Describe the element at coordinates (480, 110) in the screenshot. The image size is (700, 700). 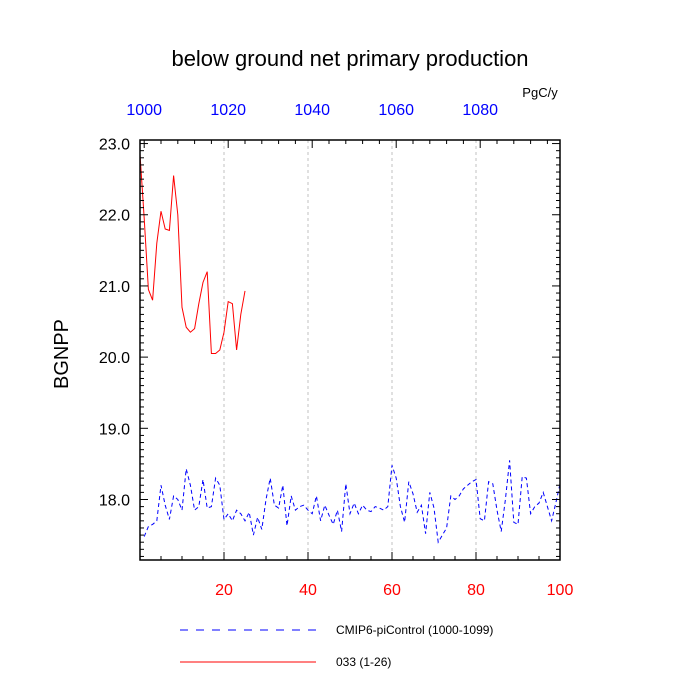
I see `x-top-tick-label: 1080` at that location.